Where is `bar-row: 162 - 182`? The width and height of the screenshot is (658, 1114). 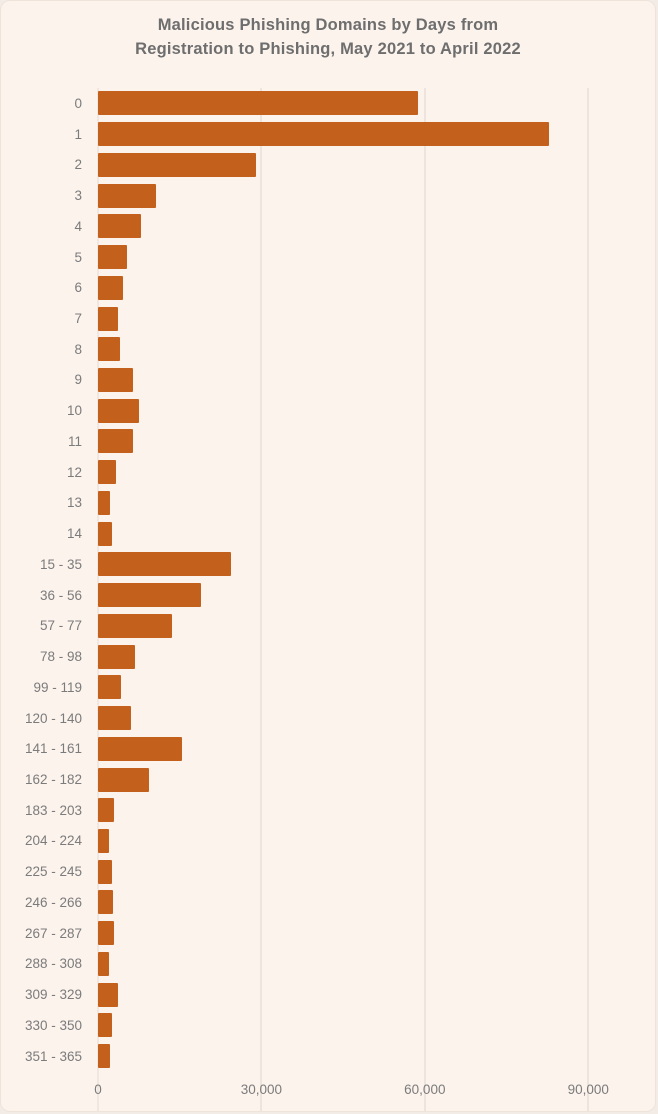 bar-row: 162 - 182 is located at coordinates (328, 779).